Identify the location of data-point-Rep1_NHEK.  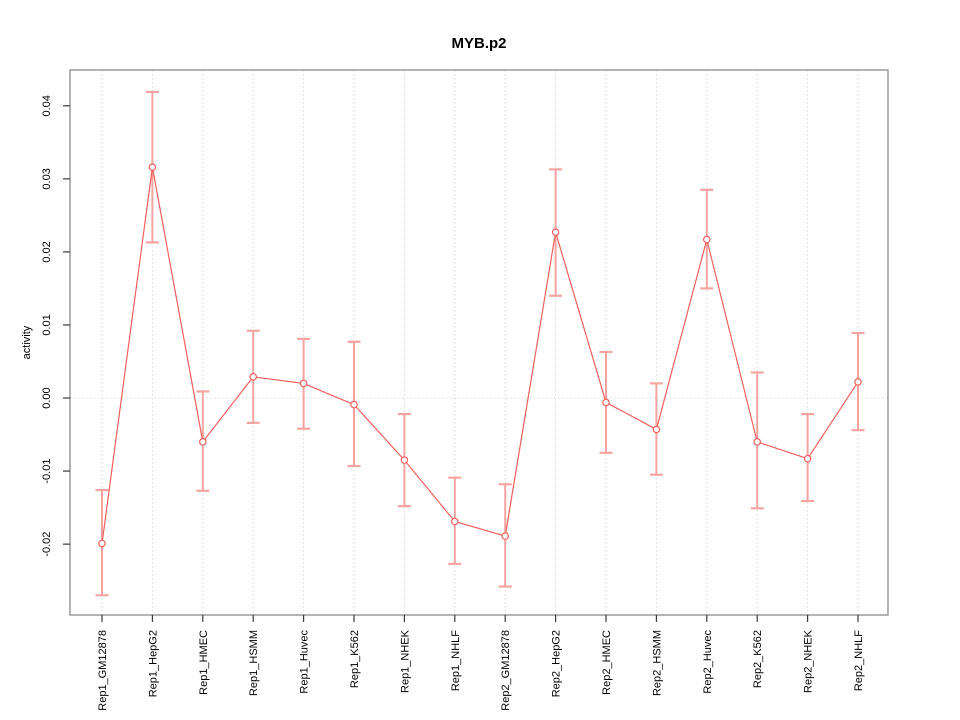
(404, 460).